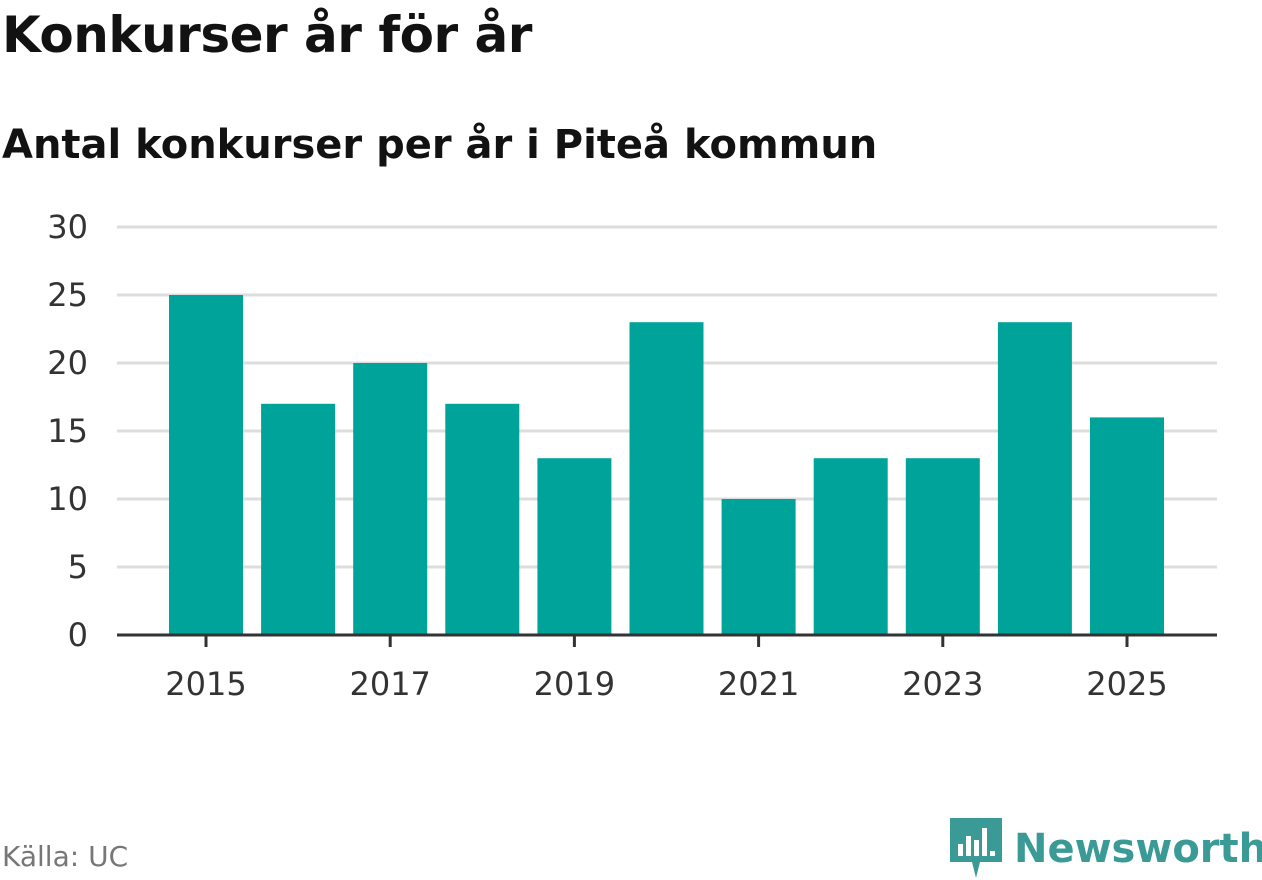 The width and height of the screenshot is (1262, 880). I want to click on chart-subtitle: Antal konkurser per år i Piteå kommun, so click(440, 145).